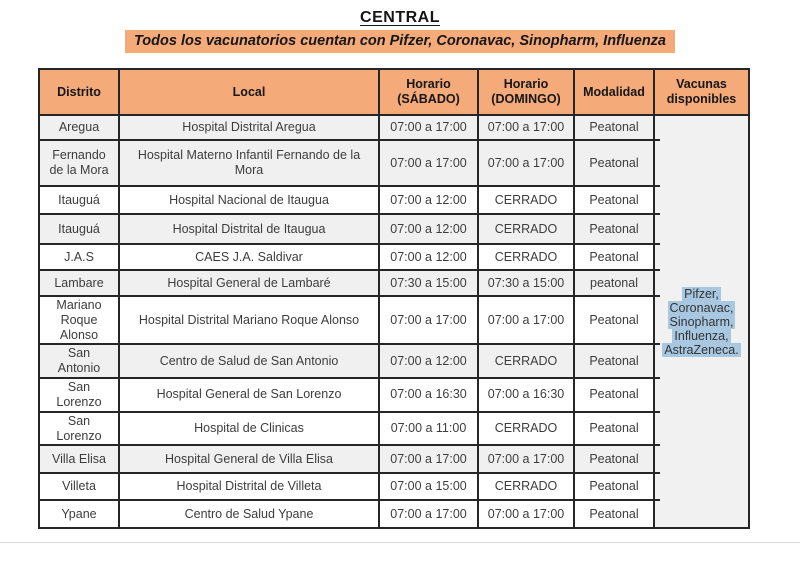 Image resolution: width=800 pixels, height=567 pixels. What do you see at coordinates (428, 487) in the screenshot?
I see `saturday-hours-cell: 07:00 a 15:00` at bounding box center [428, 487].